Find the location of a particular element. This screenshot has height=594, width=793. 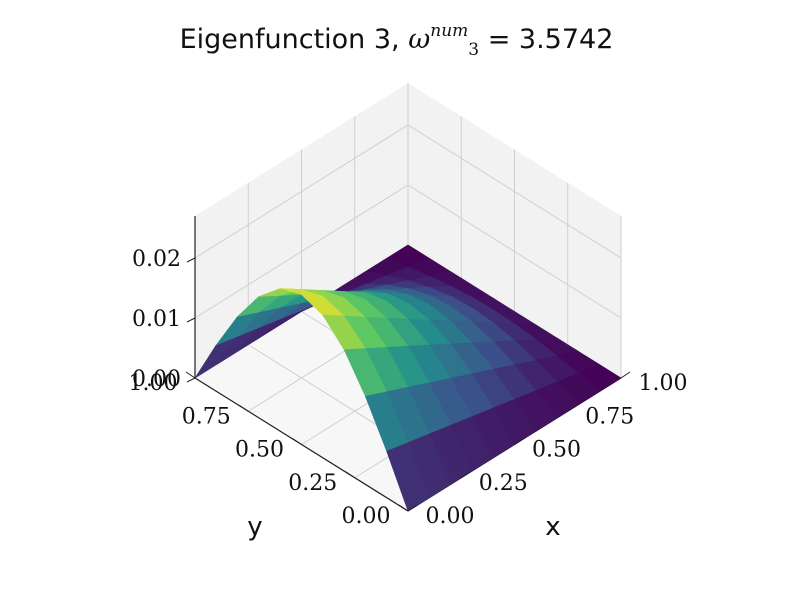

x-tick-label: 0.00 is located at coordinates (450, 516).